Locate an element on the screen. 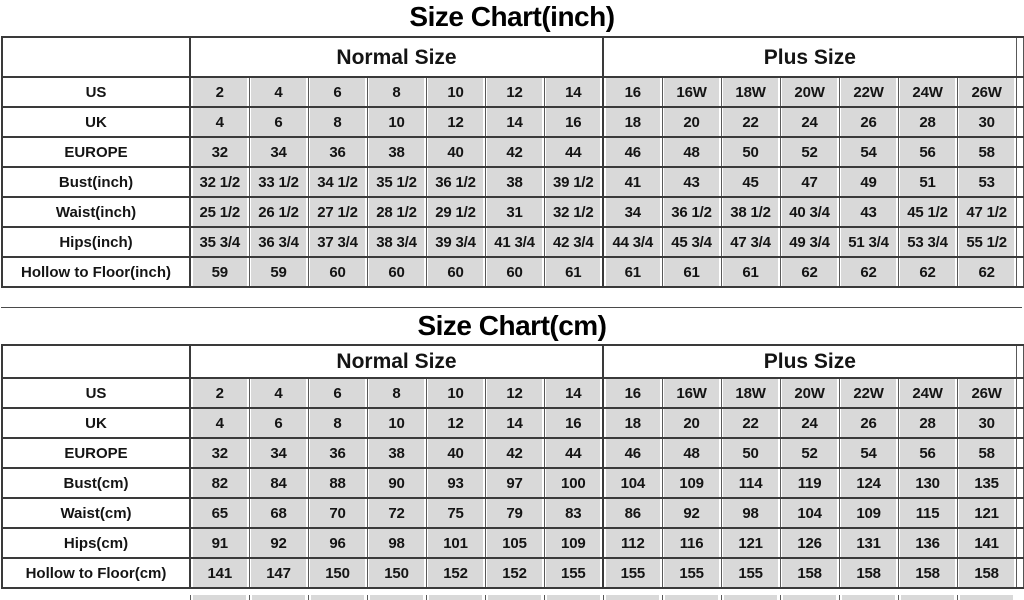 Image resolution: width=1024 pixels, height=600 pixels. size-value-cell: 20 is located at coordinates (691, 422).